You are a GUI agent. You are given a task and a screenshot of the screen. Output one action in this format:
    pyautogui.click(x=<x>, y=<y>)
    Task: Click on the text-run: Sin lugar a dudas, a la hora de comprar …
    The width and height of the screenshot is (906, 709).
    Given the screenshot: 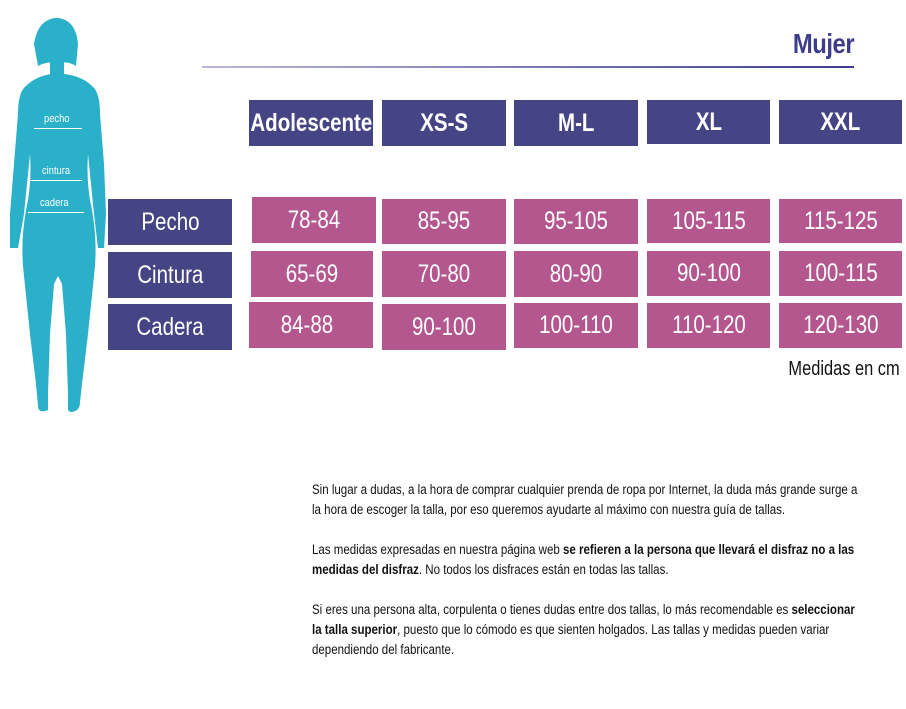 What is the action you would take?
    pyautogui.click(x=585, y=499)
    